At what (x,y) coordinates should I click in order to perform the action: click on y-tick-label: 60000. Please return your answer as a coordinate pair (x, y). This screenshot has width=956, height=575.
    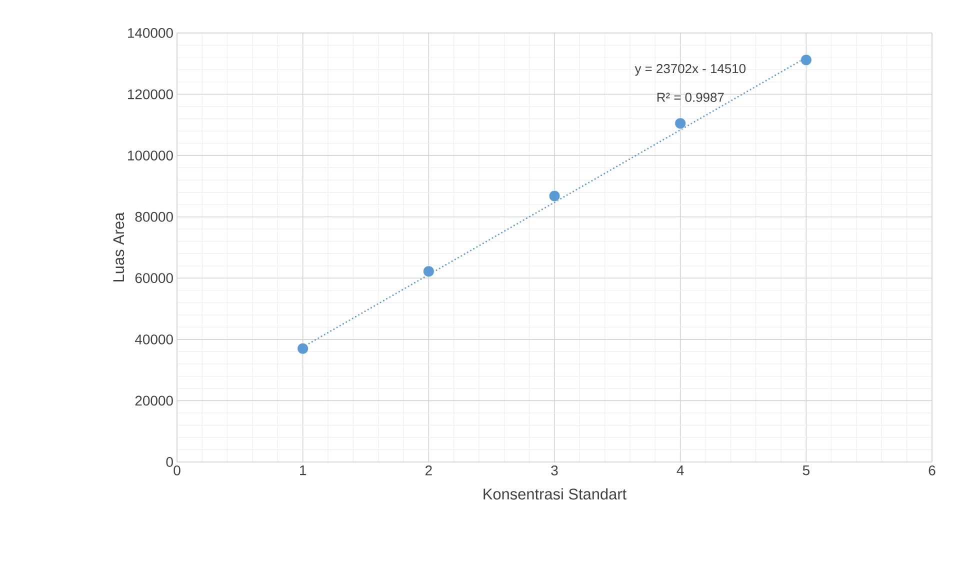
    Looking at the image, I should click on (154, 278).